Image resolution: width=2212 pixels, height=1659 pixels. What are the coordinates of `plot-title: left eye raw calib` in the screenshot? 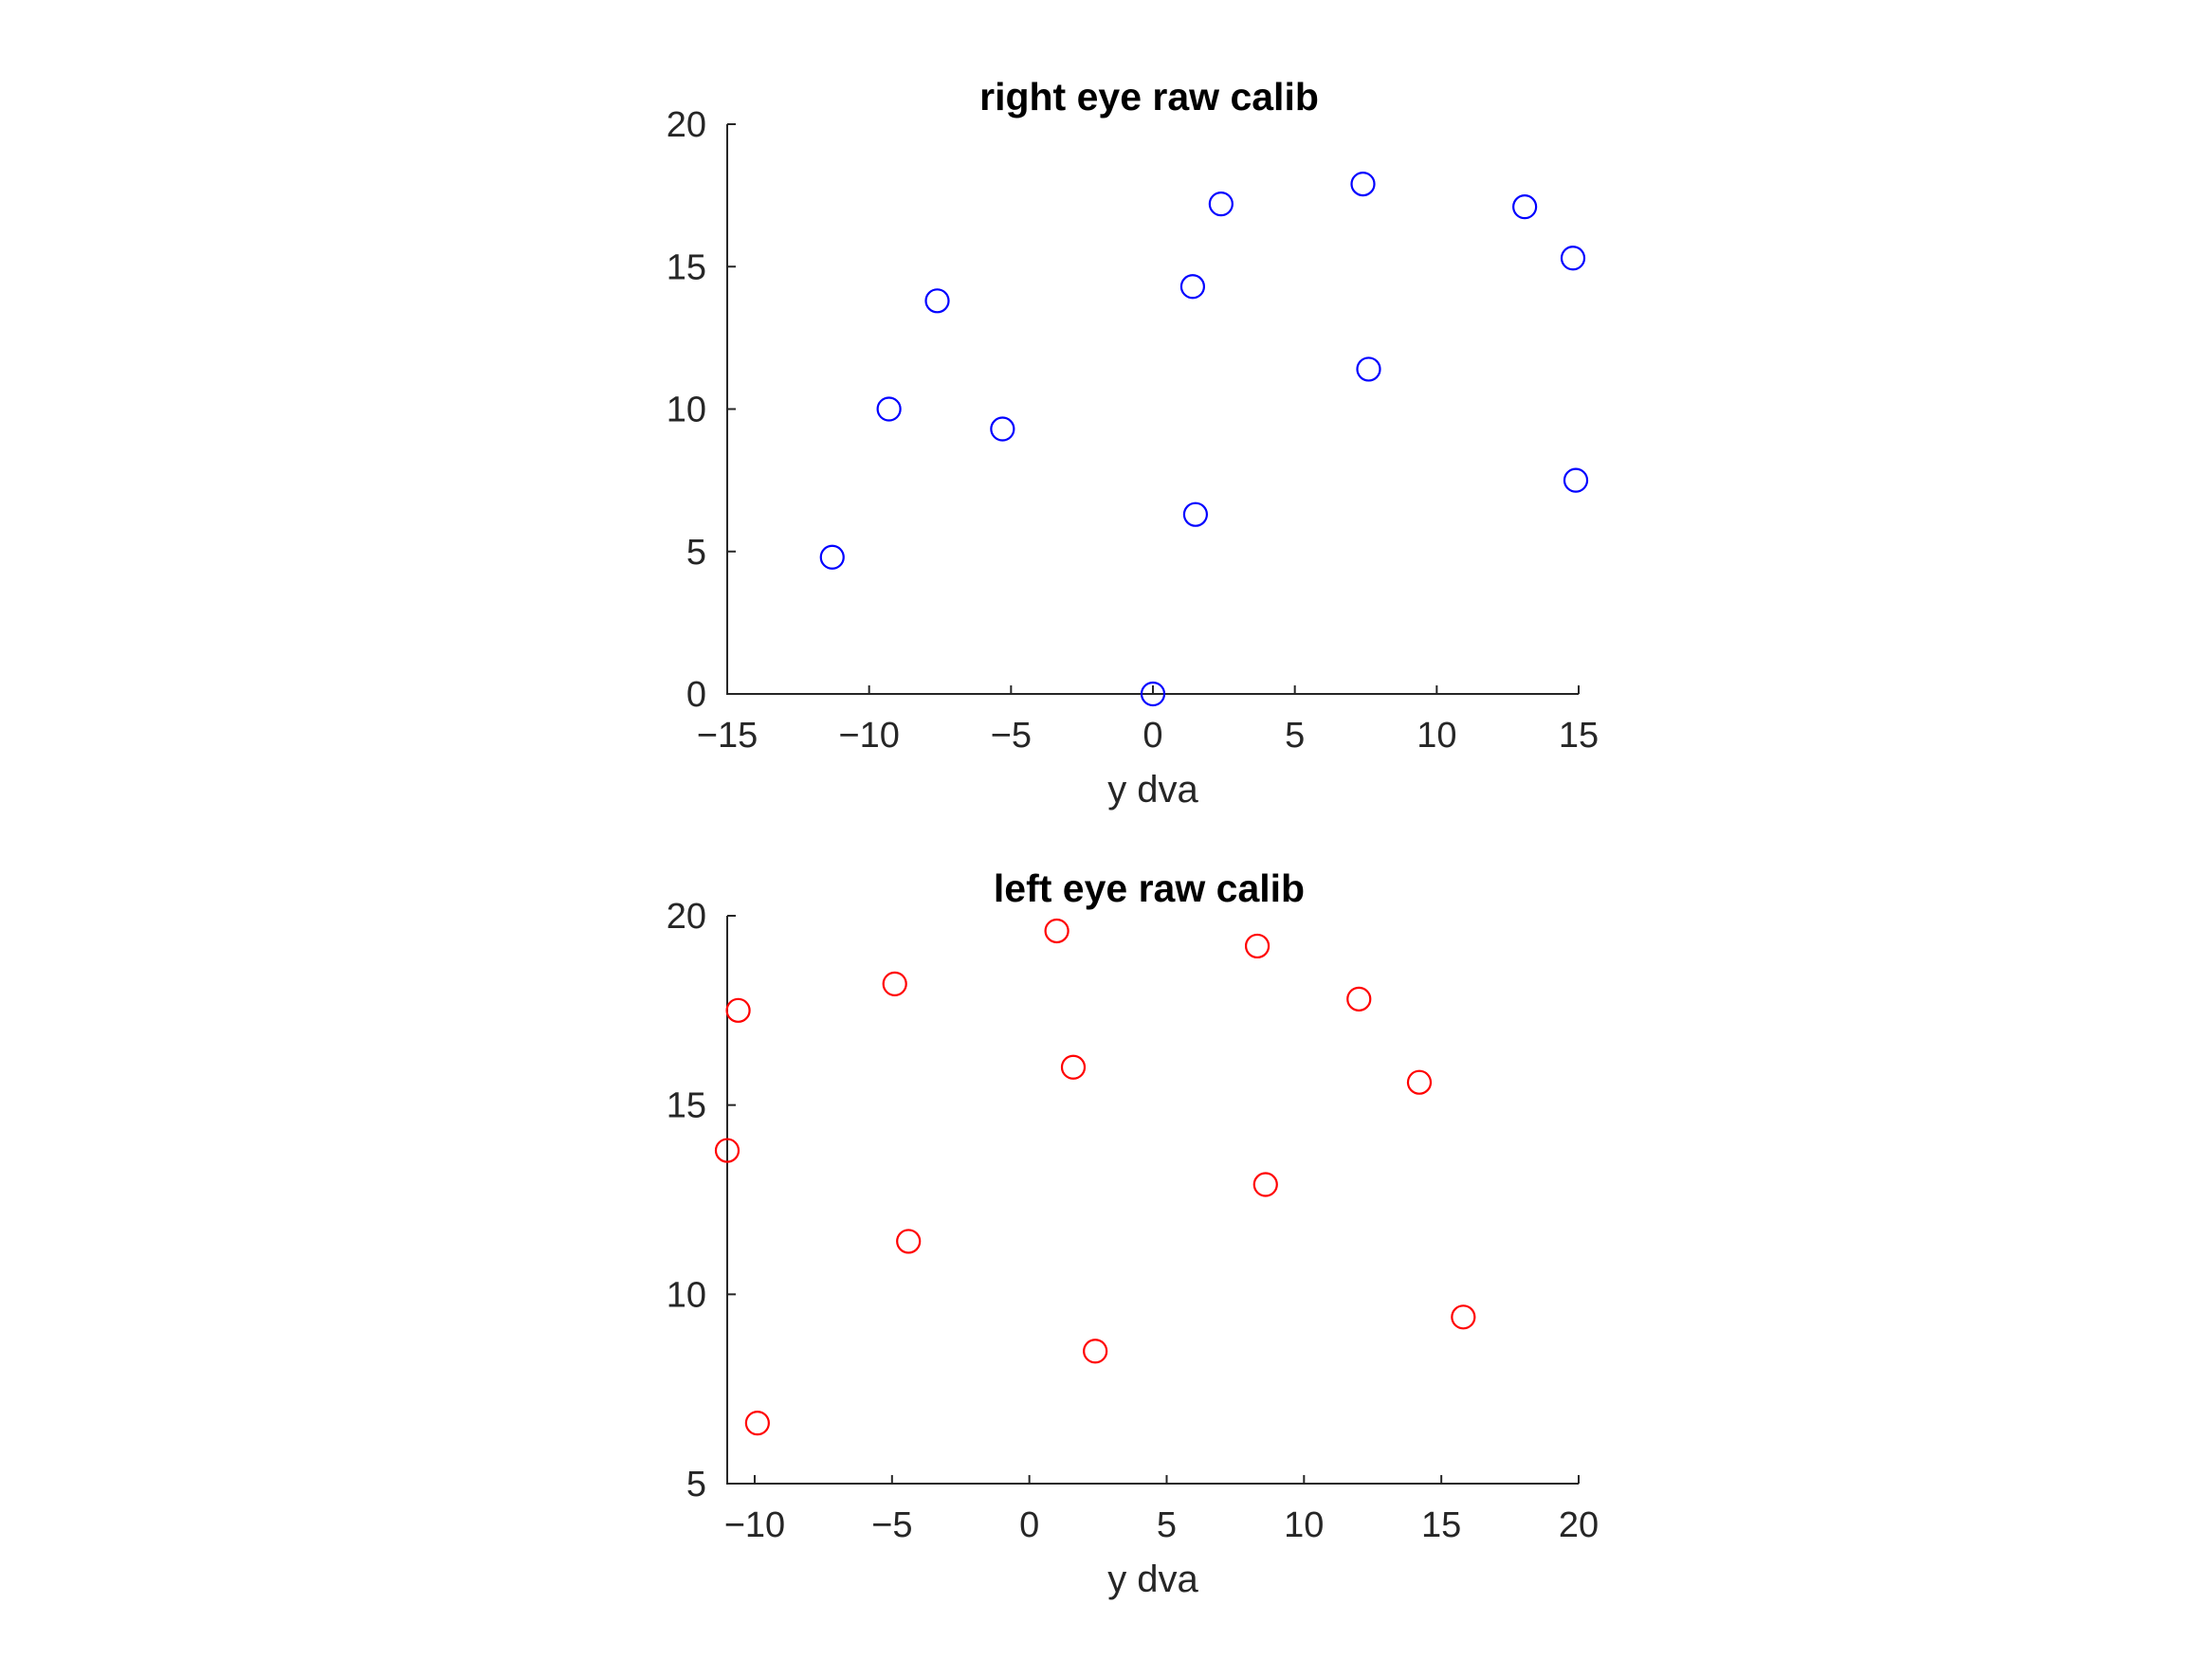 It's located at (1149, 888).